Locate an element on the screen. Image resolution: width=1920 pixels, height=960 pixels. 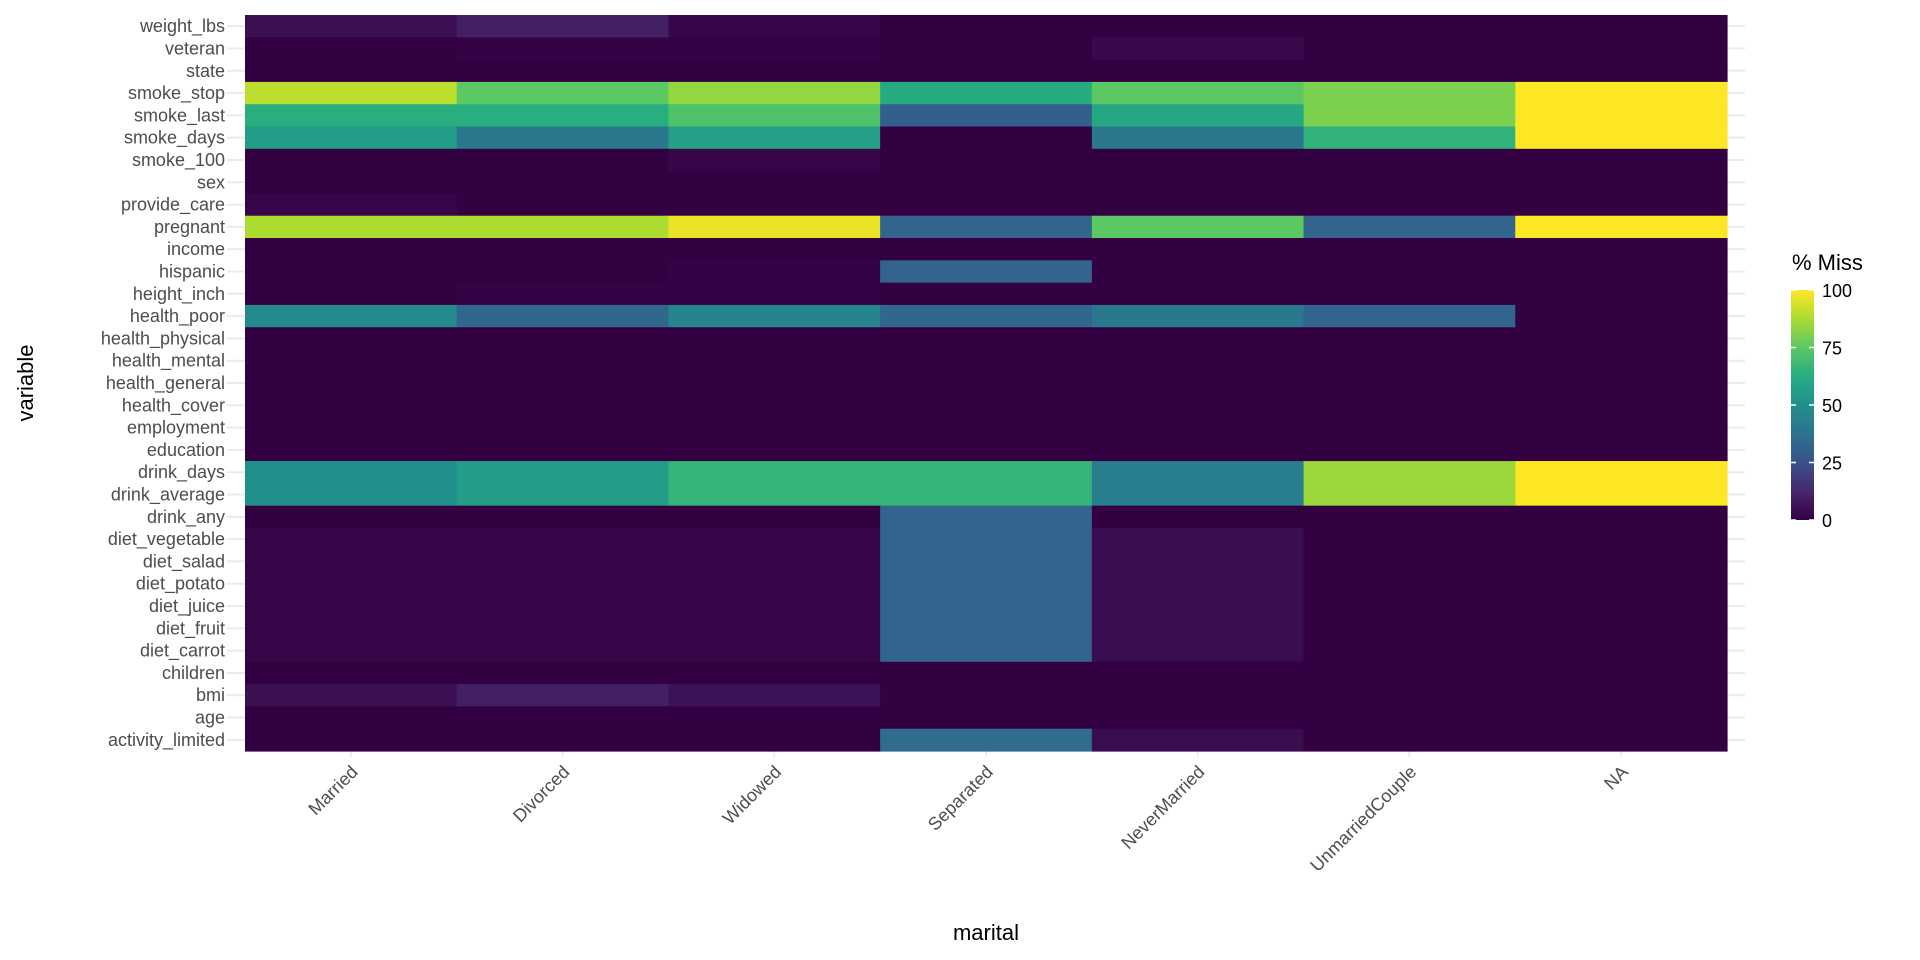
y-tick-label: activity_limited is located at coordinates (166, 740).